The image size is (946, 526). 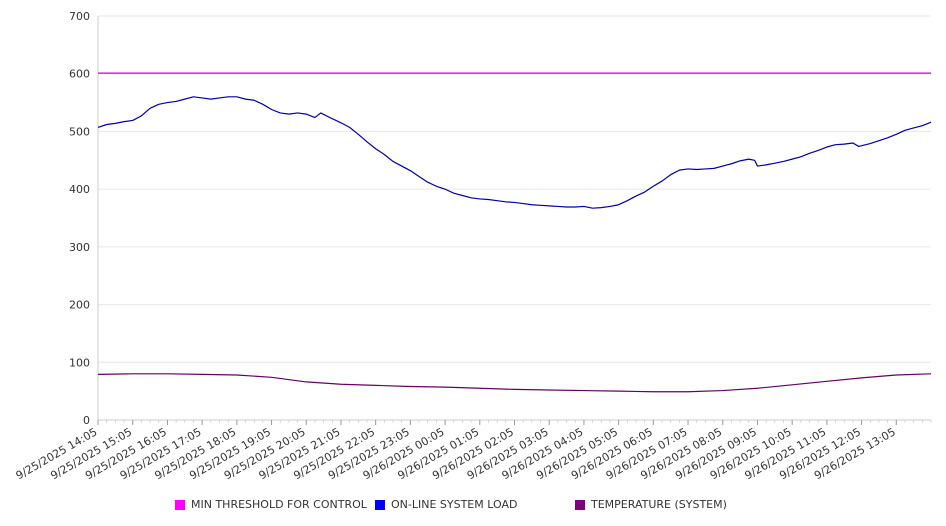 I want to click on y-tick-label: 600, so click(x=79, y=74).